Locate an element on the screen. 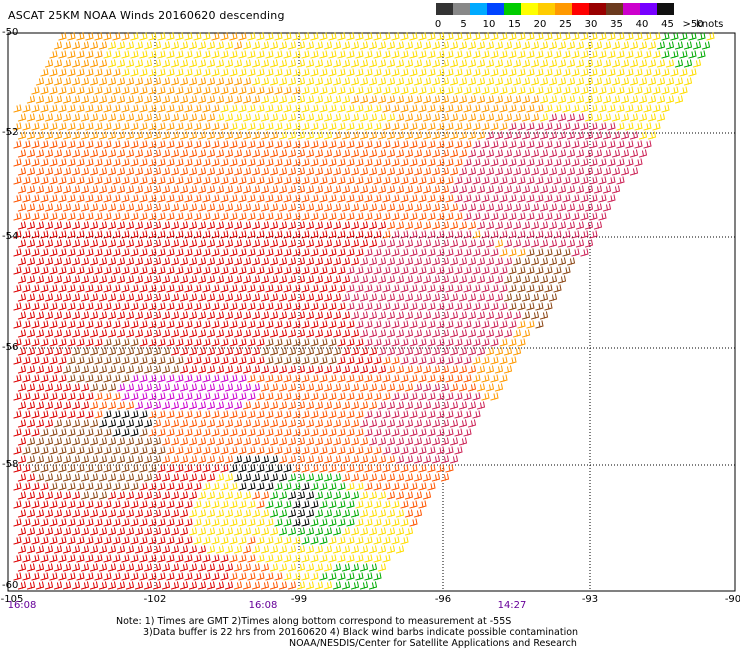 This screenshot has width=740, height=650. time-label: 16:08 is located at coordinates (263, 605).